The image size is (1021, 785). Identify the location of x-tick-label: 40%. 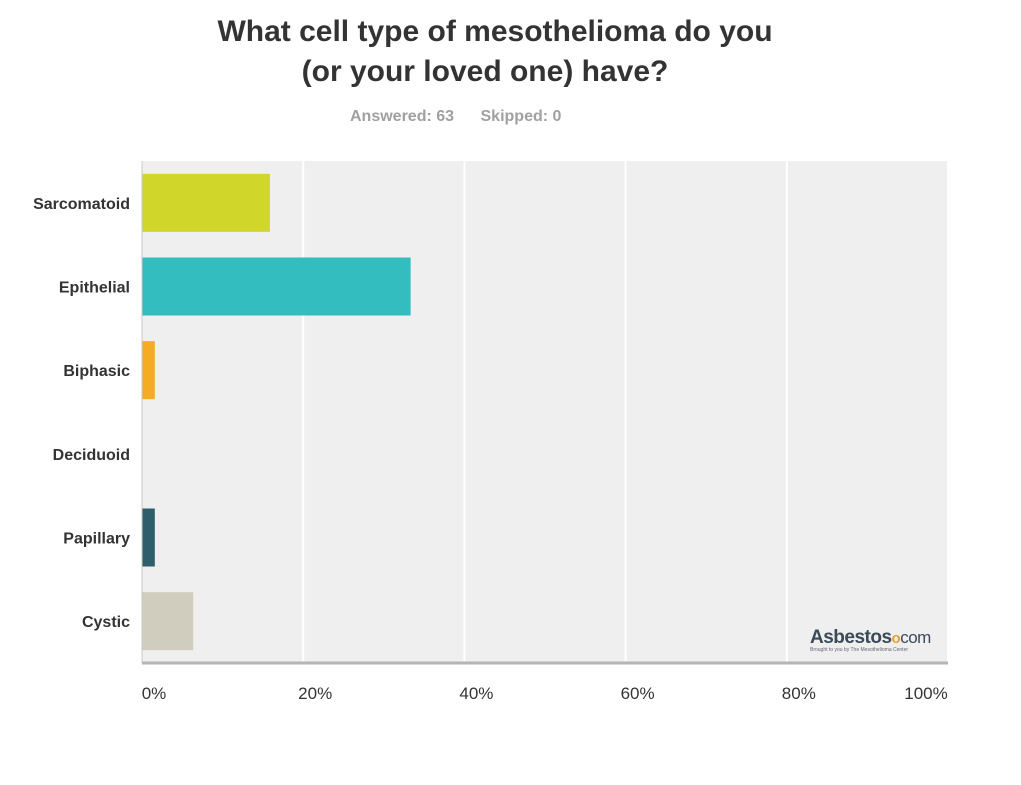
(476, 693).